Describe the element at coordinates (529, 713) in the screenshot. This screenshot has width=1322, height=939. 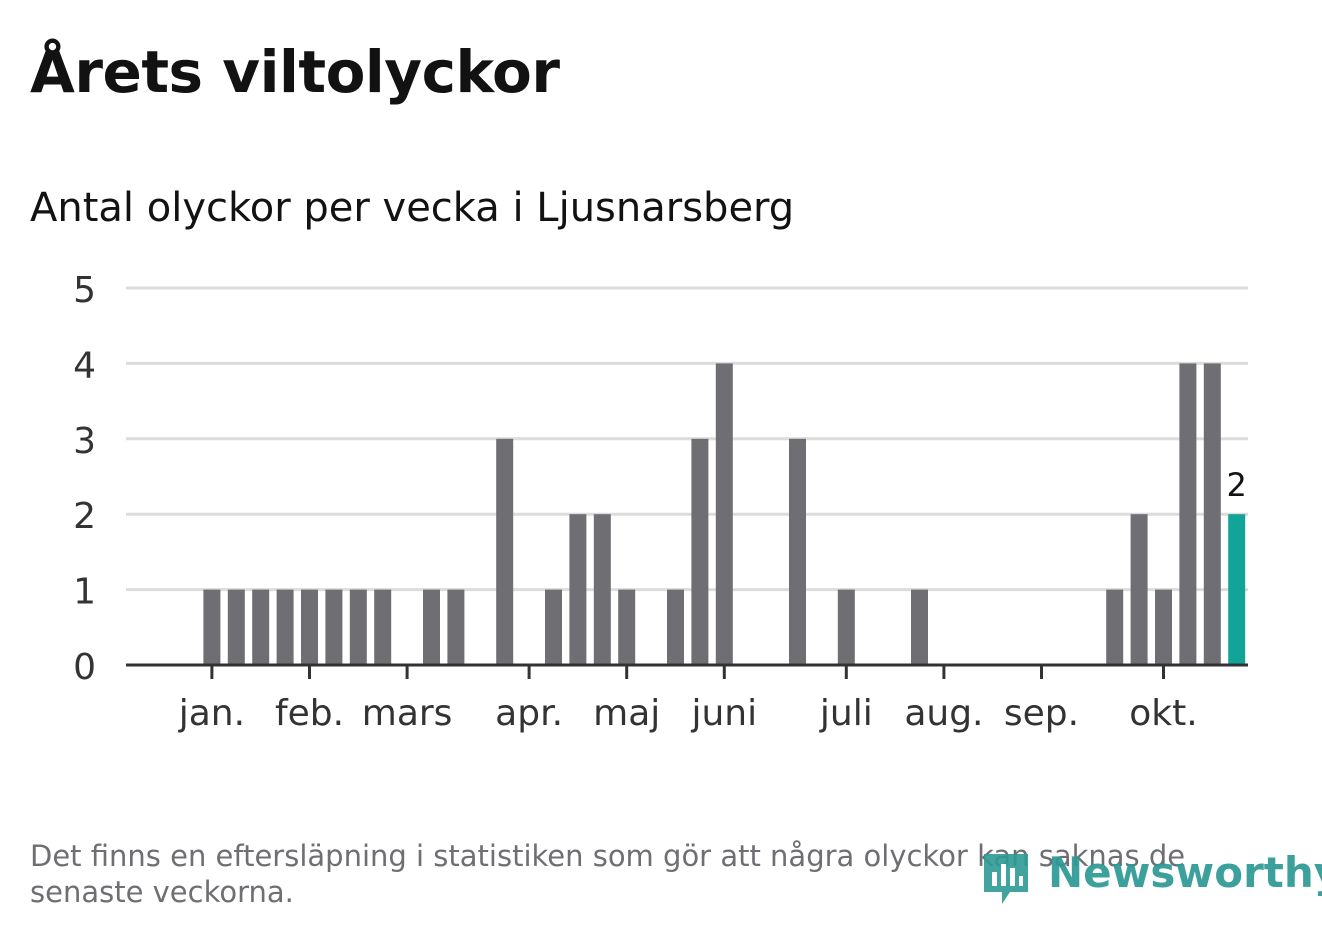
I see `x-tick-label: apr.` at that location.